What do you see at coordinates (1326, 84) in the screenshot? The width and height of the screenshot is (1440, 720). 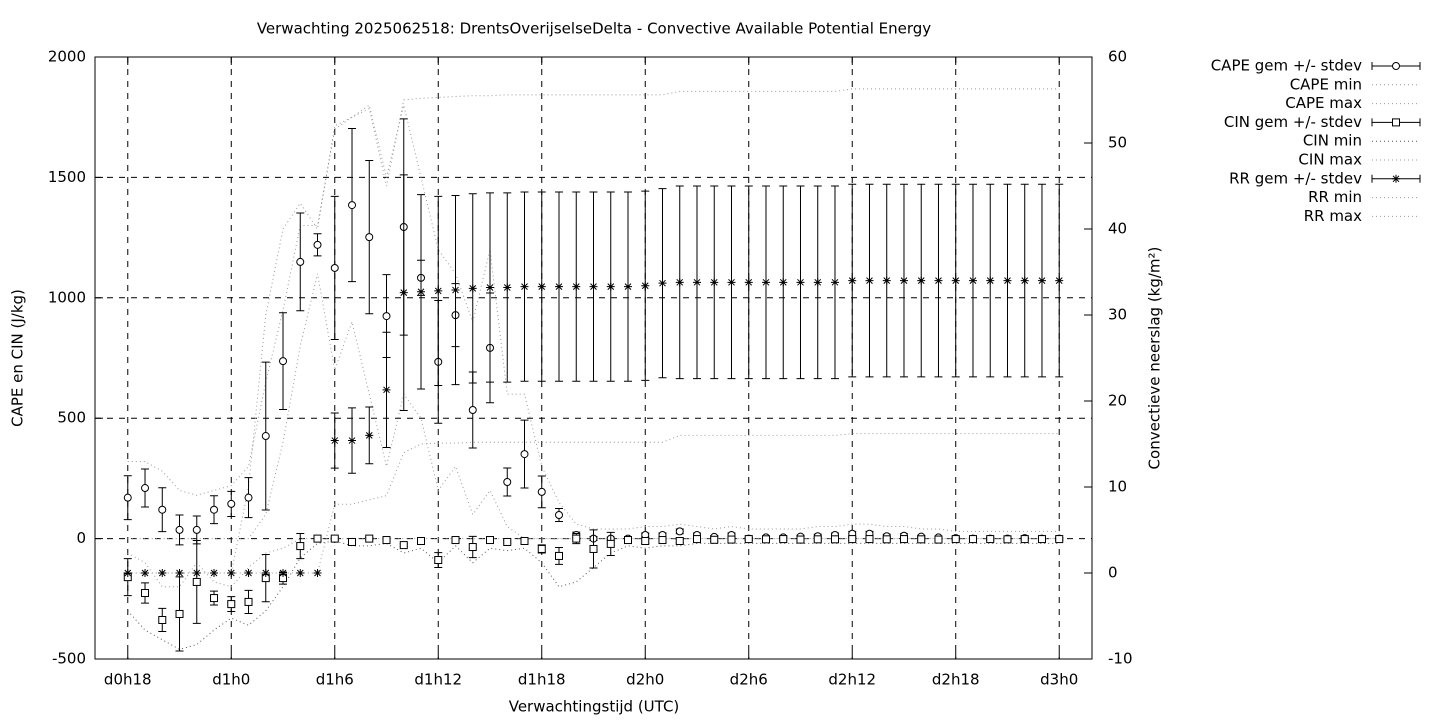 I see `legend-label: CAPE min` at bounding box center [1326, 84].